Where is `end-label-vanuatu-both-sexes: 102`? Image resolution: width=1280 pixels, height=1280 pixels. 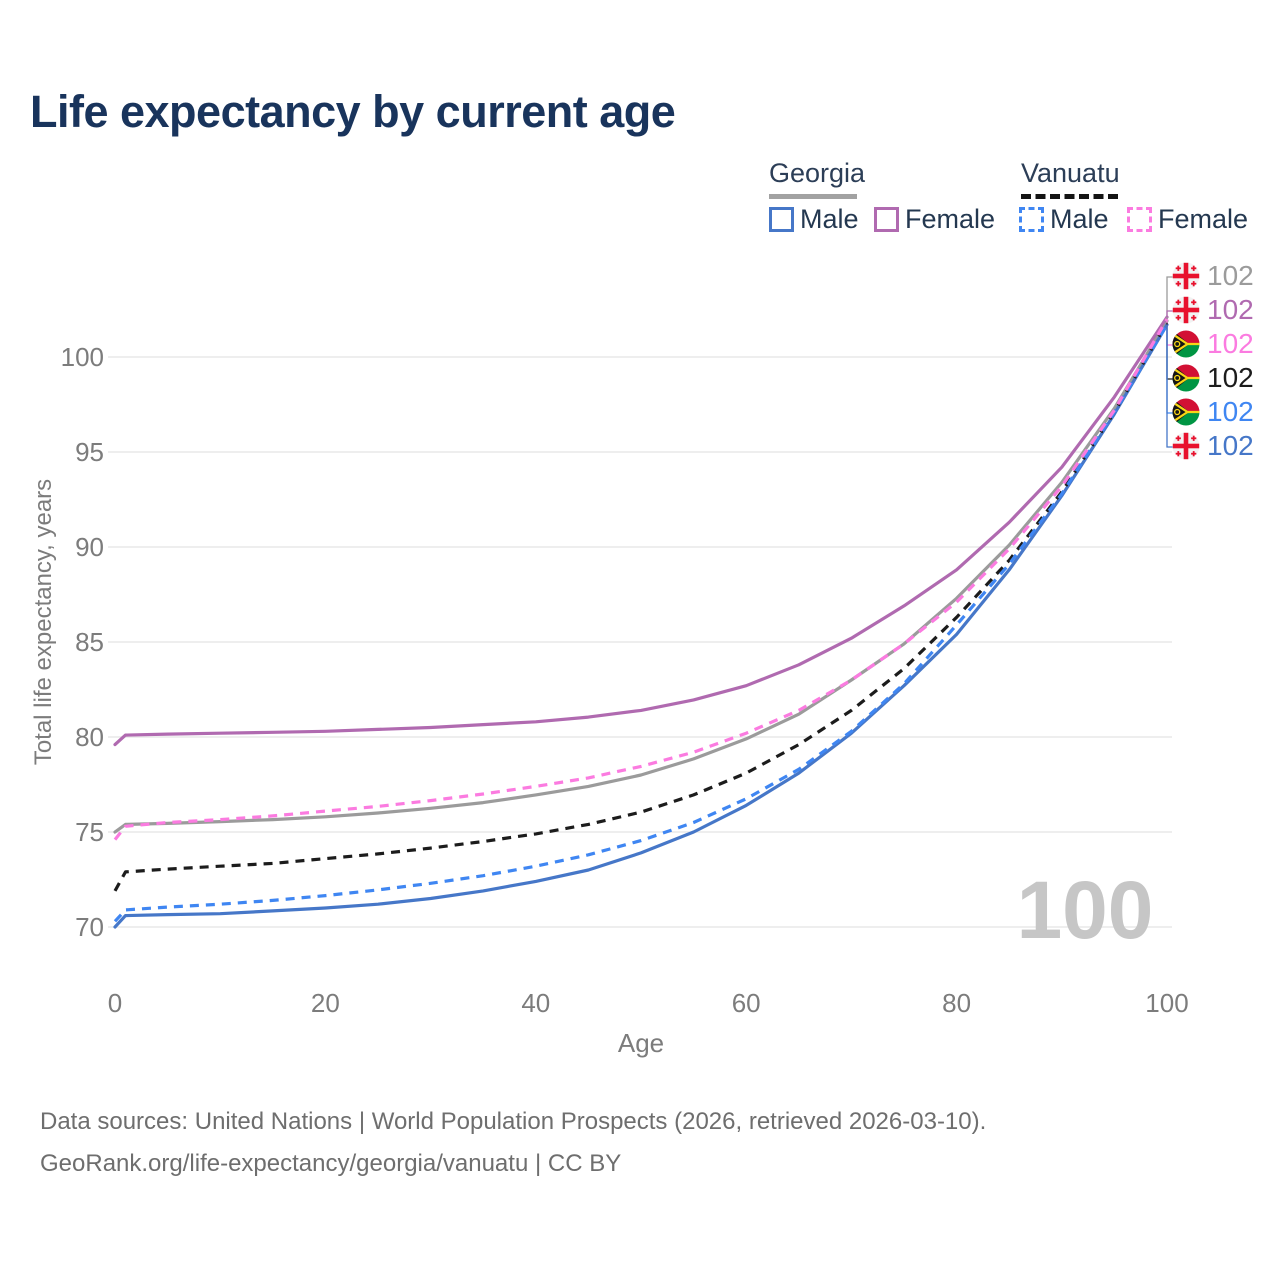
end-label-vanuatu-both-sexes: 102 is located at coordinates (1213, 378).